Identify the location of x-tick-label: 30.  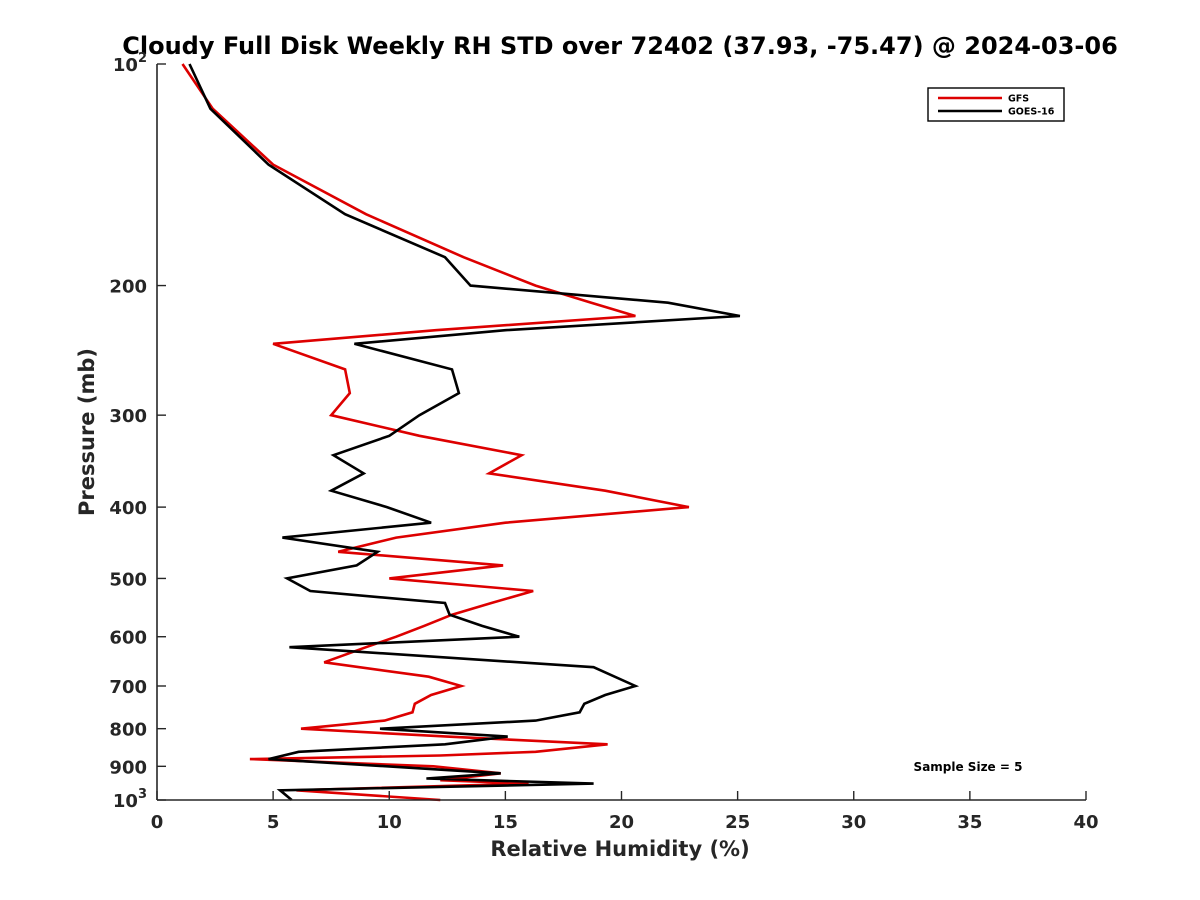
(853, 822).